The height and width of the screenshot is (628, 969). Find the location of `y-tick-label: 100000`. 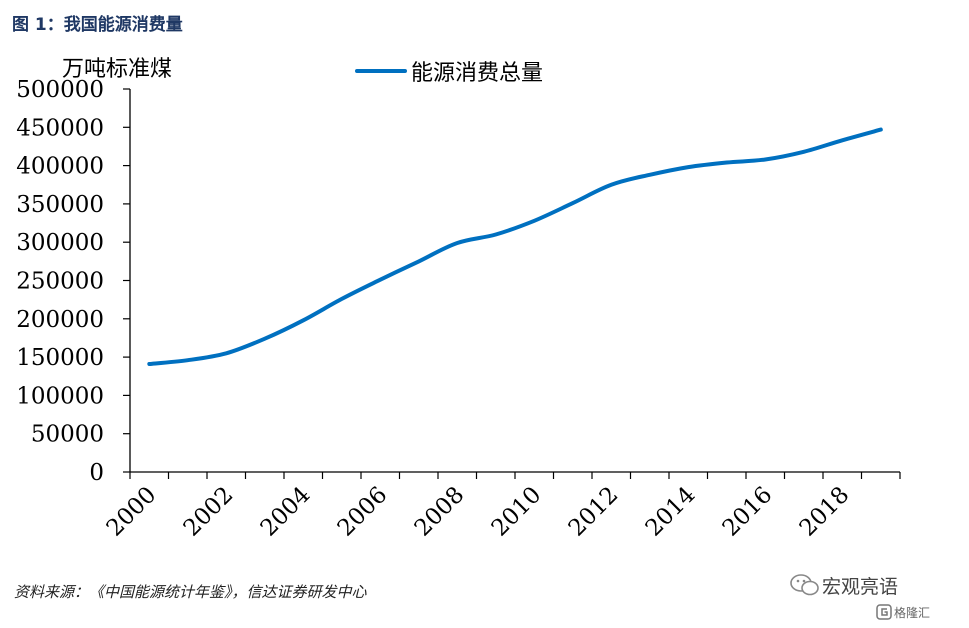

y-tick-label: 100000 is located at coordinates (60, 396).